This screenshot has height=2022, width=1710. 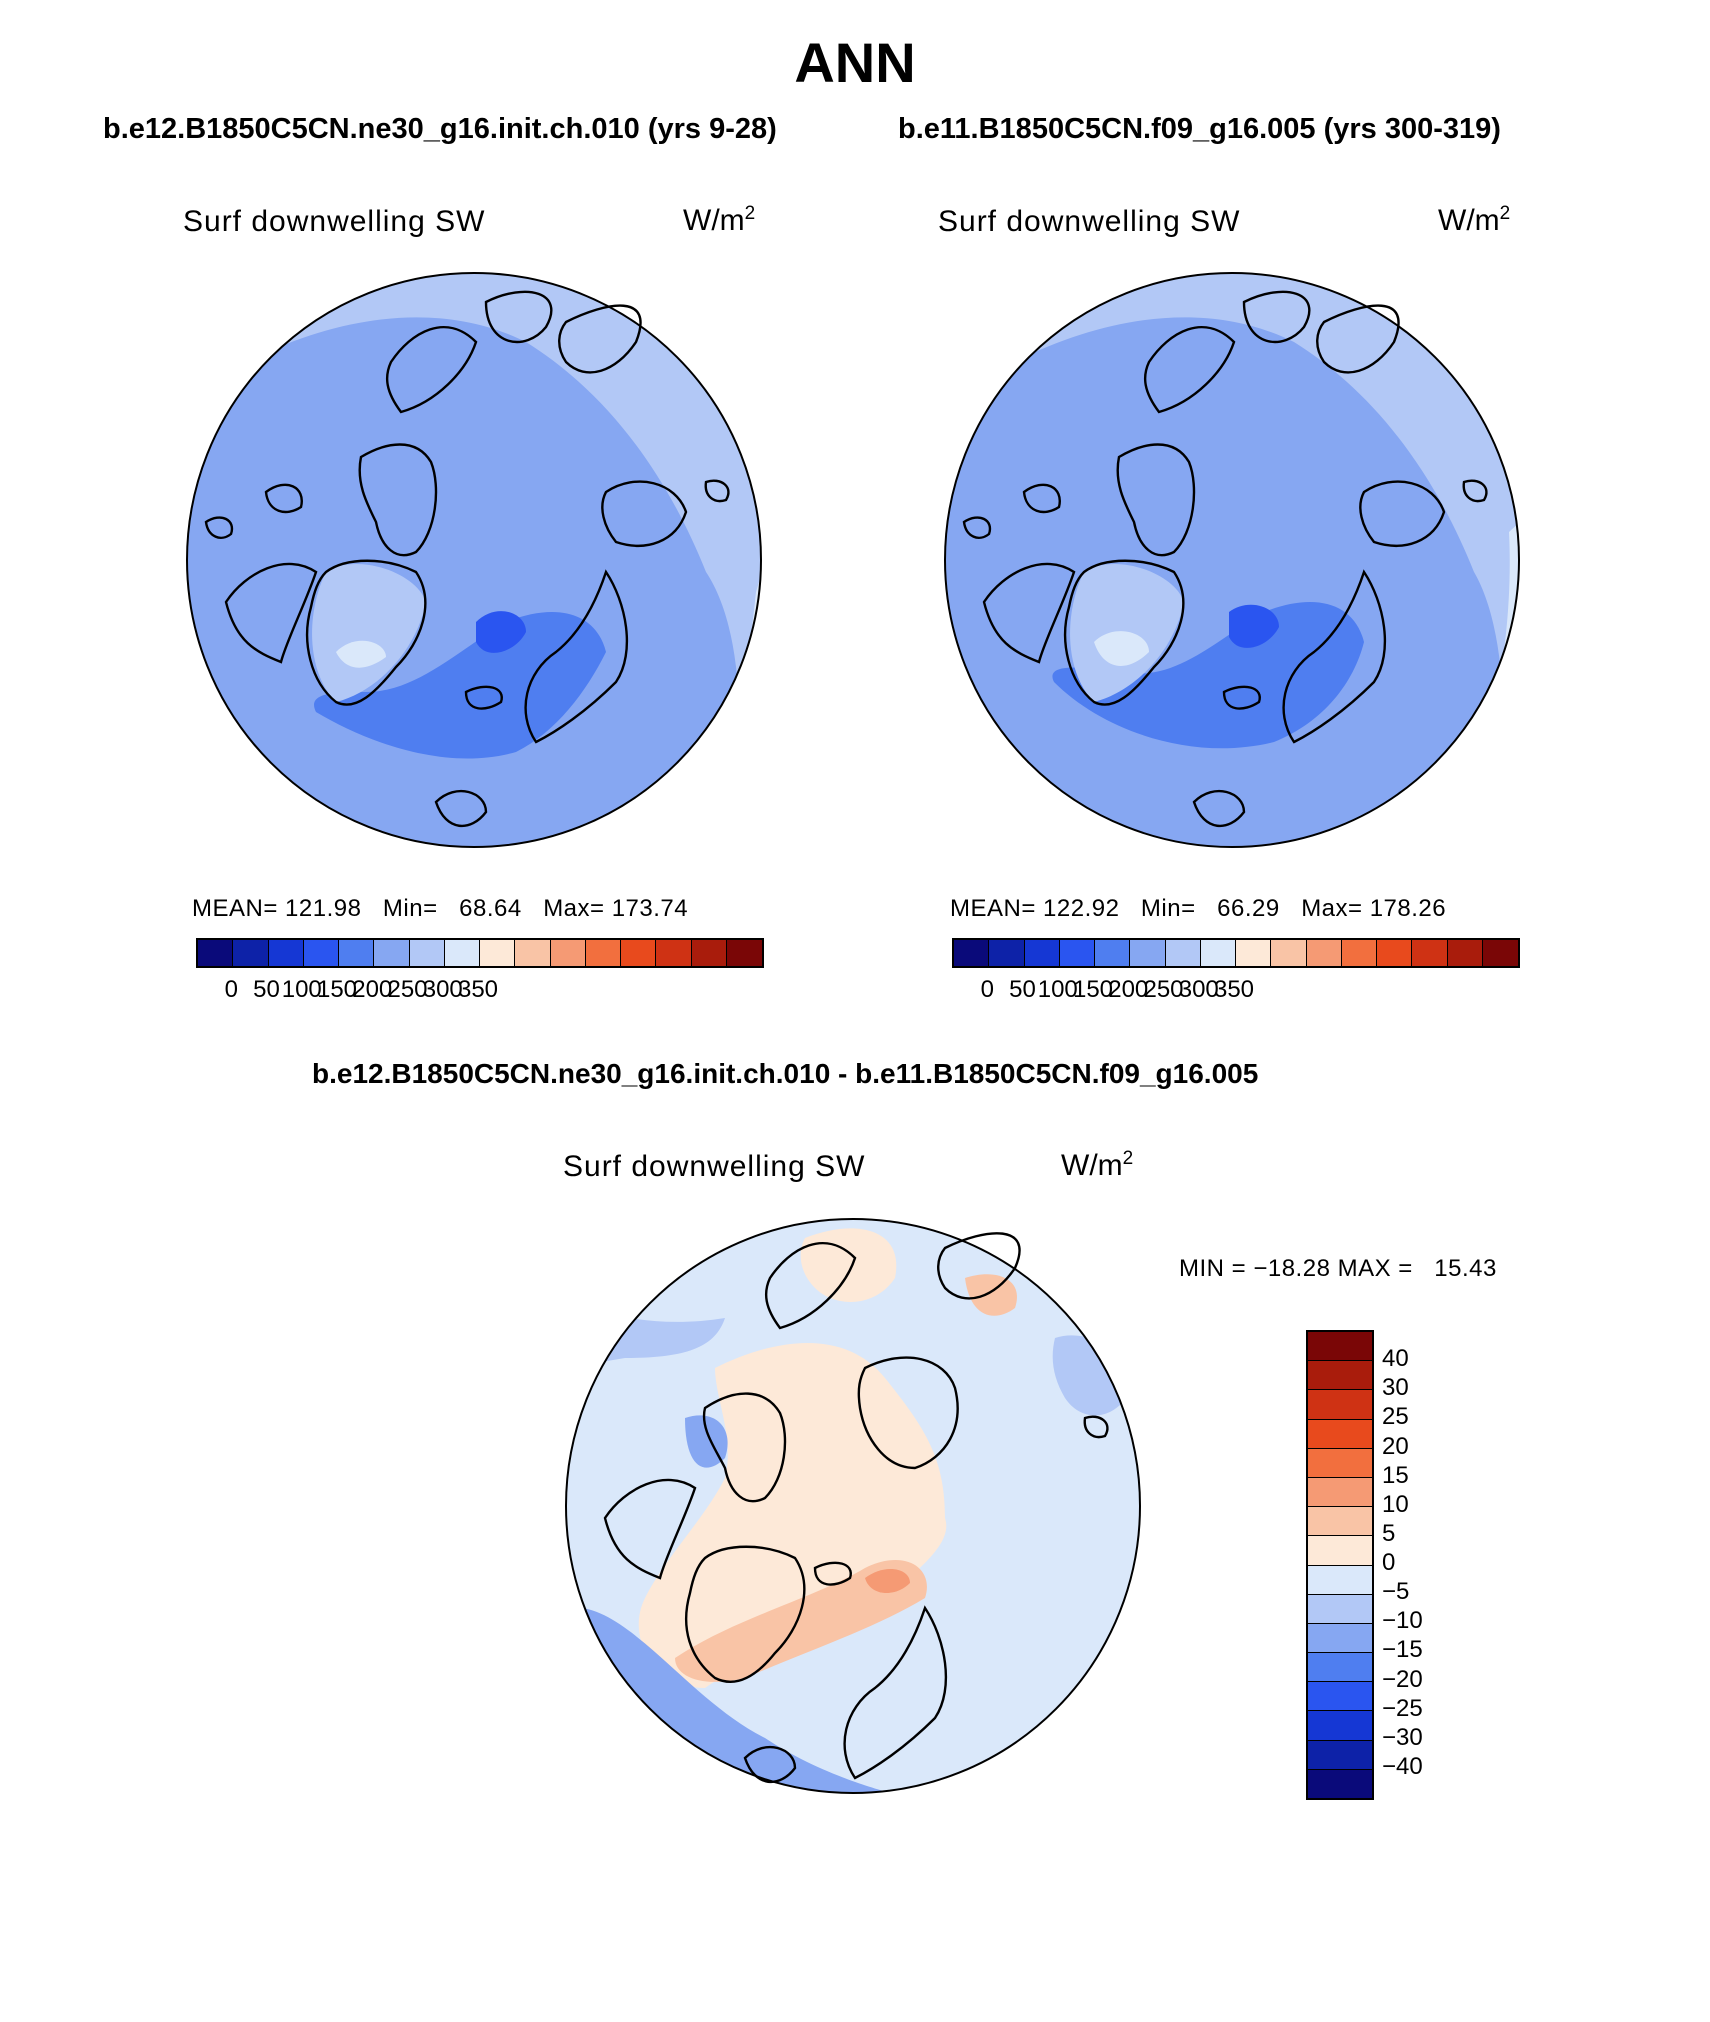 I want to click on colorbar-tick-label: −5, so click(x=1396, y=1592).